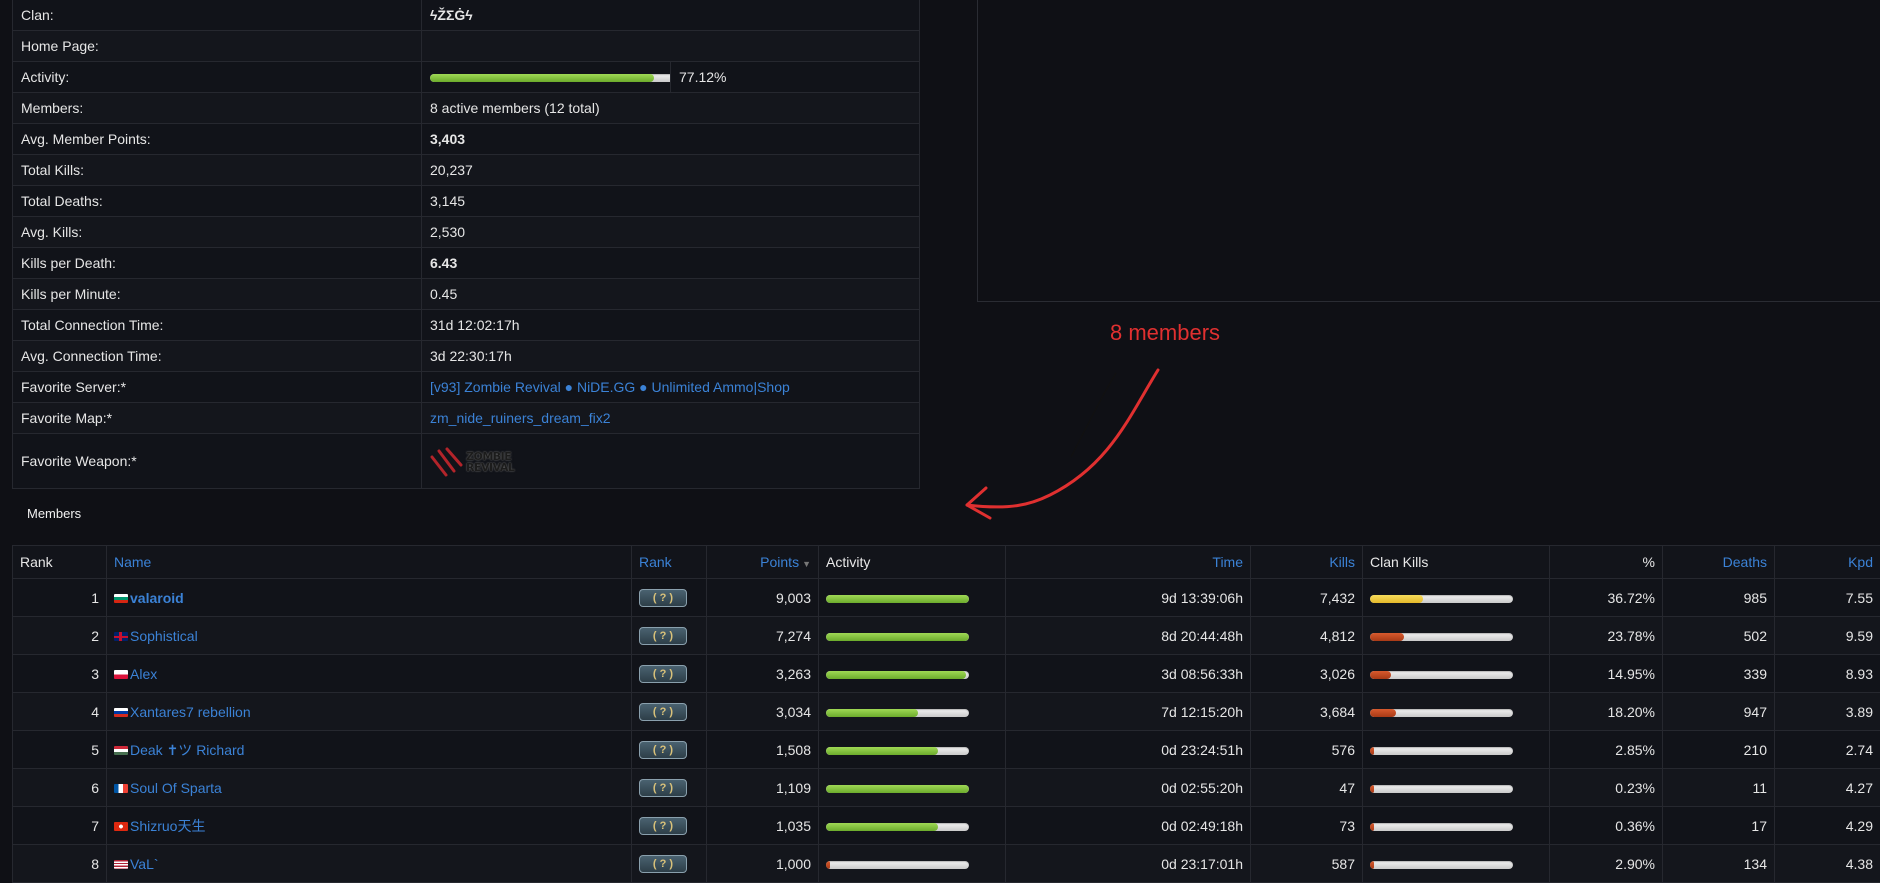 The height and width of the screenshot is (883, 1880). I want to click on kills-per-minute-row: Kills per Minute: 0.45, so click(466, 294).